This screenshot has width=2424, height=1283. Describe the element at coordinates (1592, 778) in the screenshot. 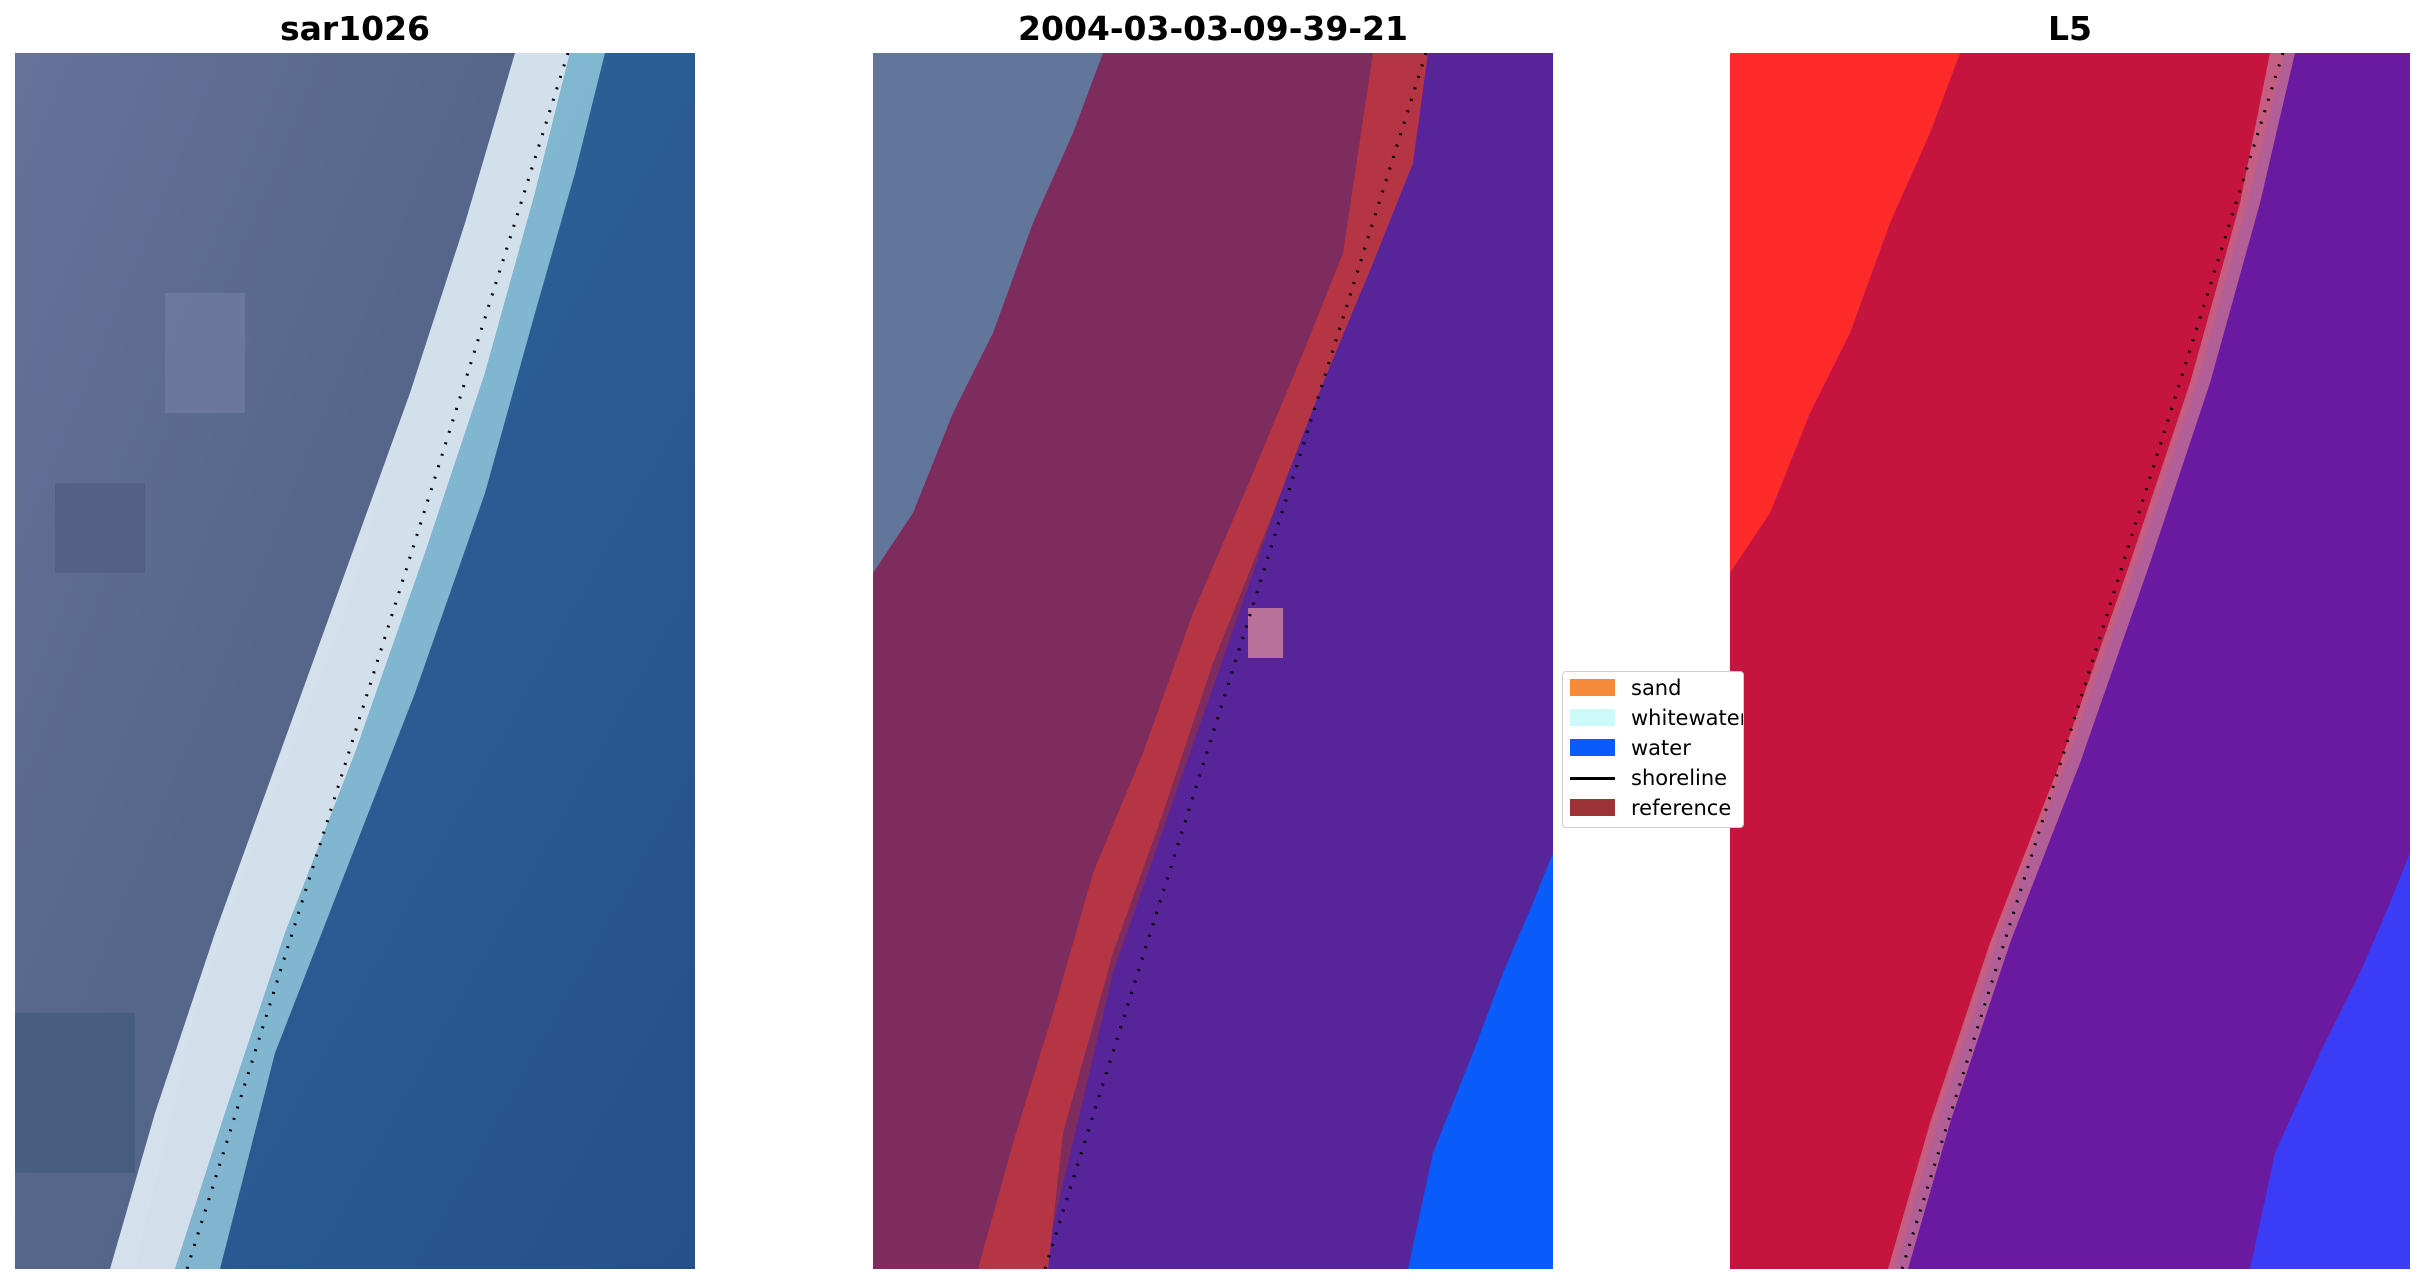

I see `legend-line-shoreline` at that location.